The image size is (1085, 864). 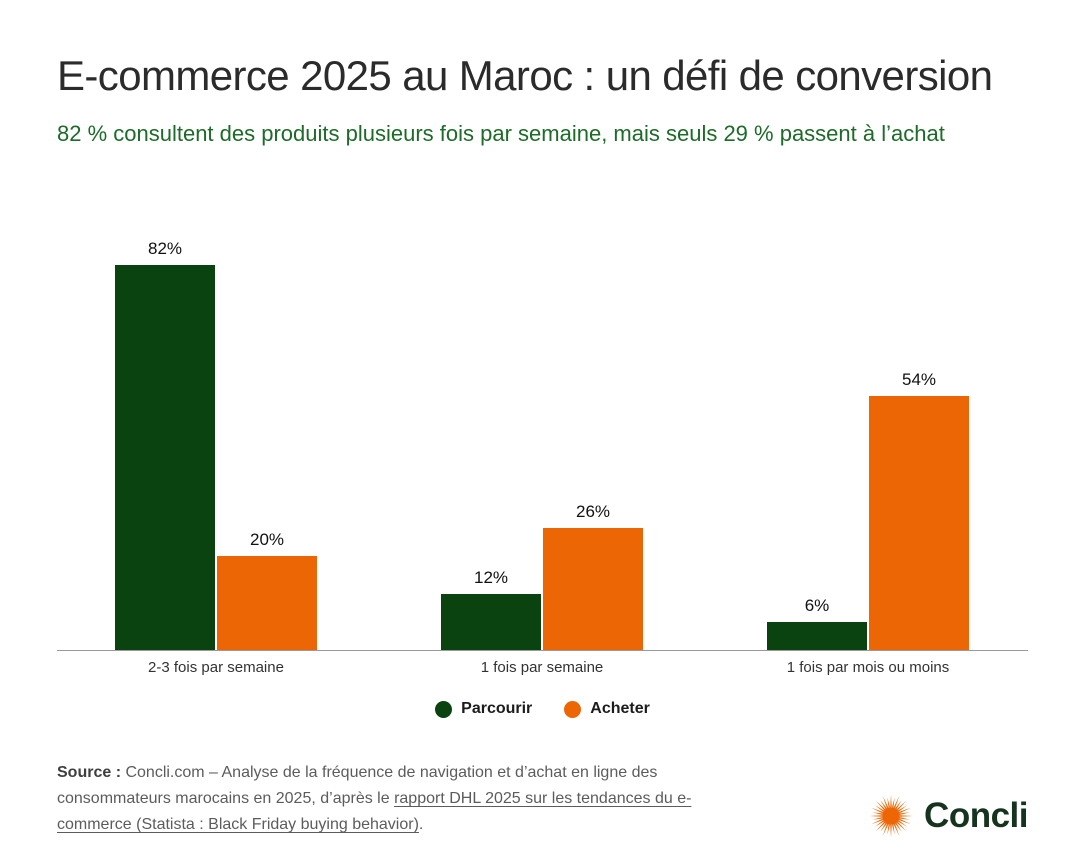 What do you see at coordinates (216, 667) in the screenshot?
I see `category-label: 2-3 fois par semaine` at bounding box center [216, 667].